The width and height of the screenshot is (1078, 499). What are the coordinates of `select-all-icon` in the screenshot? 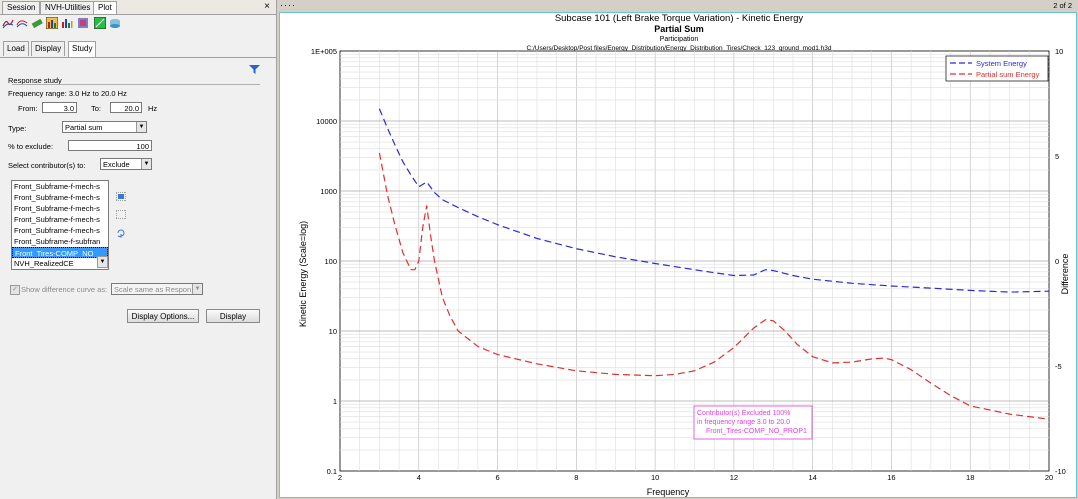 It's located at (121, 196).